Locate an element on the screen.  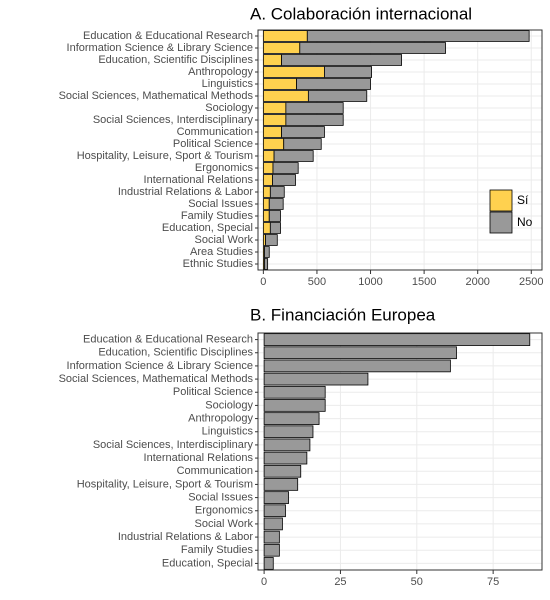
x-tick-label: 500 is located at coordinates (317, 282).